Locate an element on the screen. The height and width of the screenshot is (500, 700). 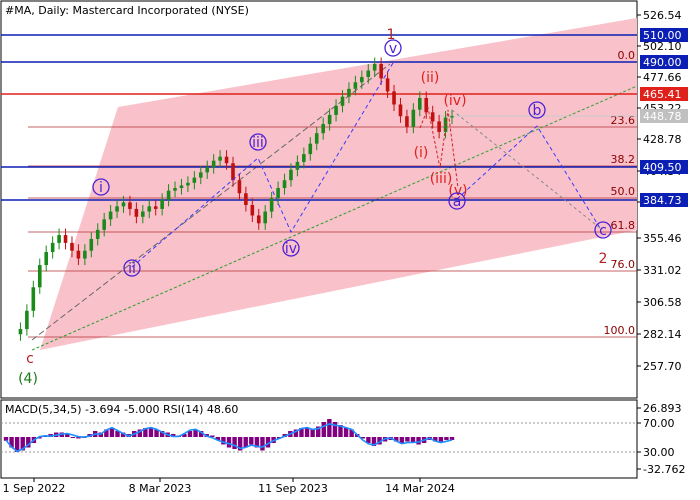
price-tag-label: 384.73 is located at coordinates (662, 200).